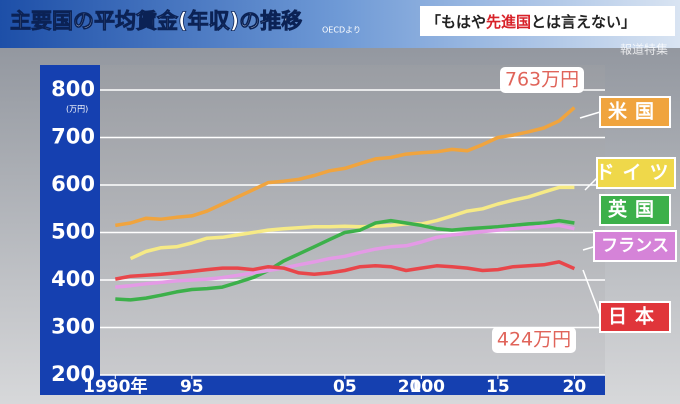 This screenshot has height=404, width=680. What do you see at coordinates (345, 387) in the screenshot?
I see `x-tick-label: 05` at bounding box center [345, 387].